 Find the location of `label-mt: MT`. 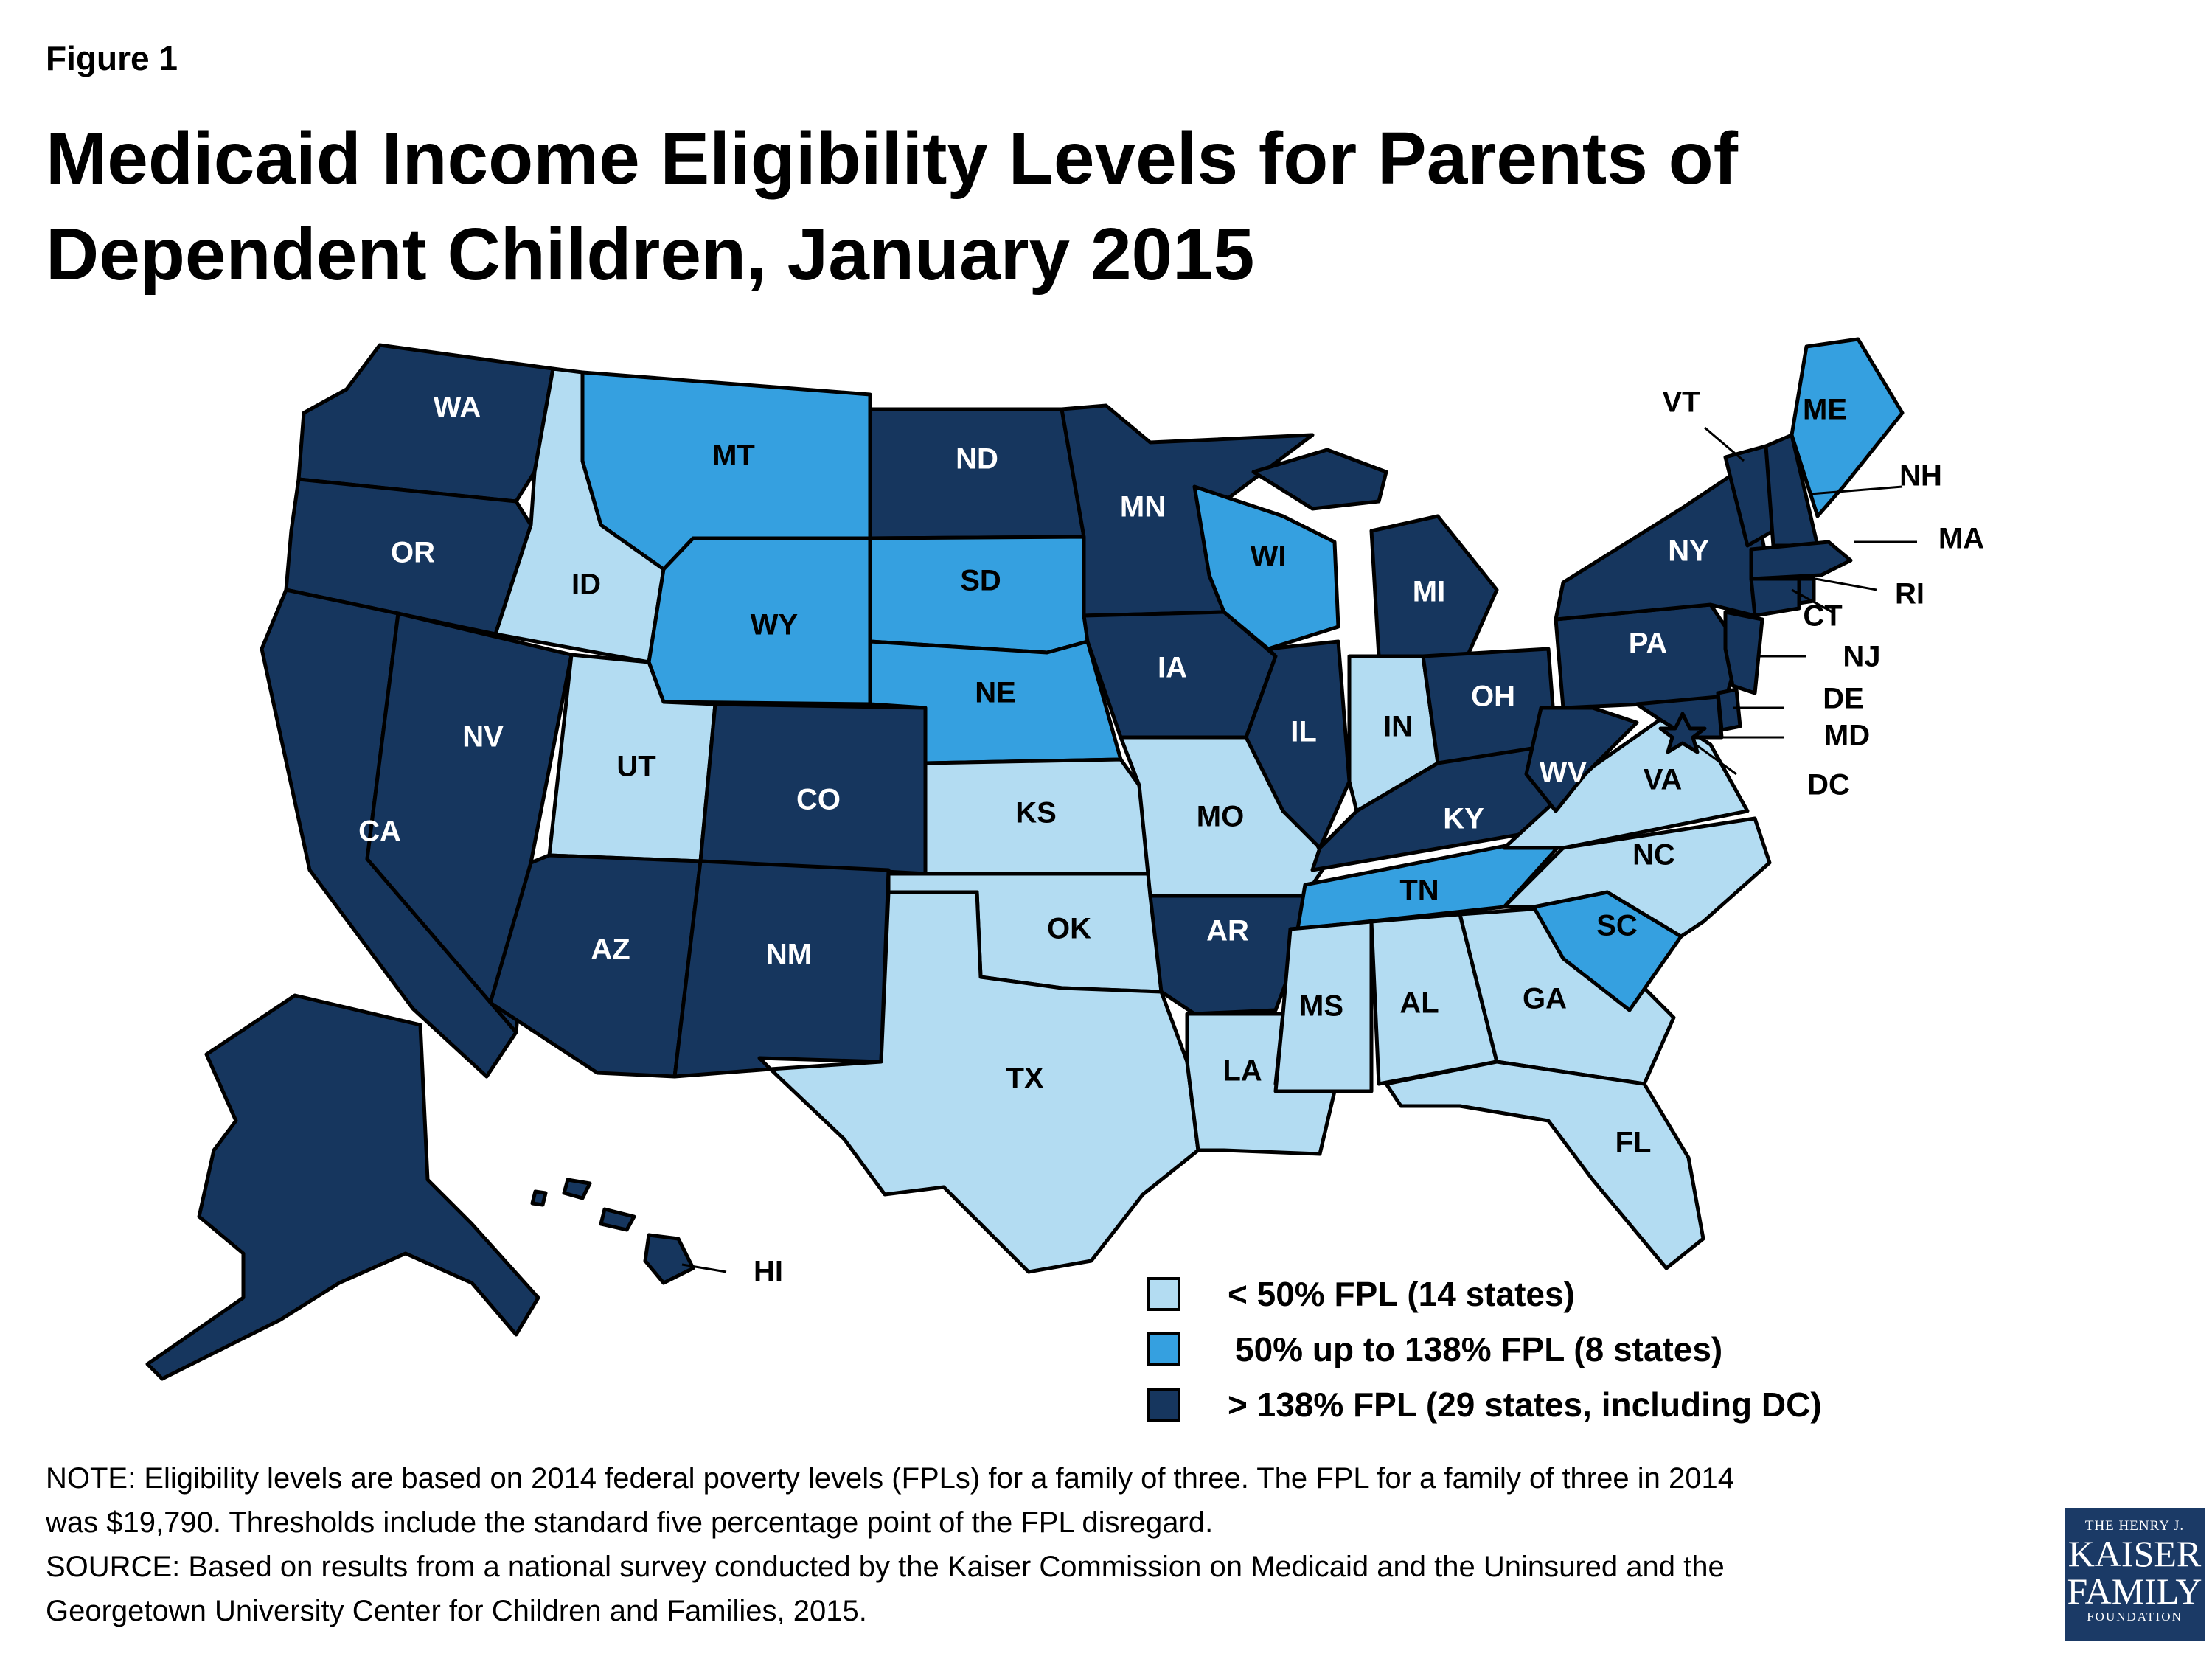

label-mt: MT is located at coordinates (733, 455).